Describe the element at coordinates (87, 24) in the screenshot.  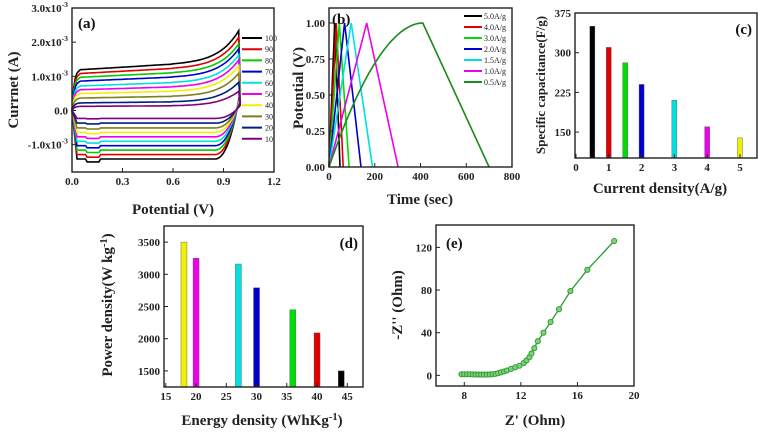
I see `panel-label: (a)` at that location.